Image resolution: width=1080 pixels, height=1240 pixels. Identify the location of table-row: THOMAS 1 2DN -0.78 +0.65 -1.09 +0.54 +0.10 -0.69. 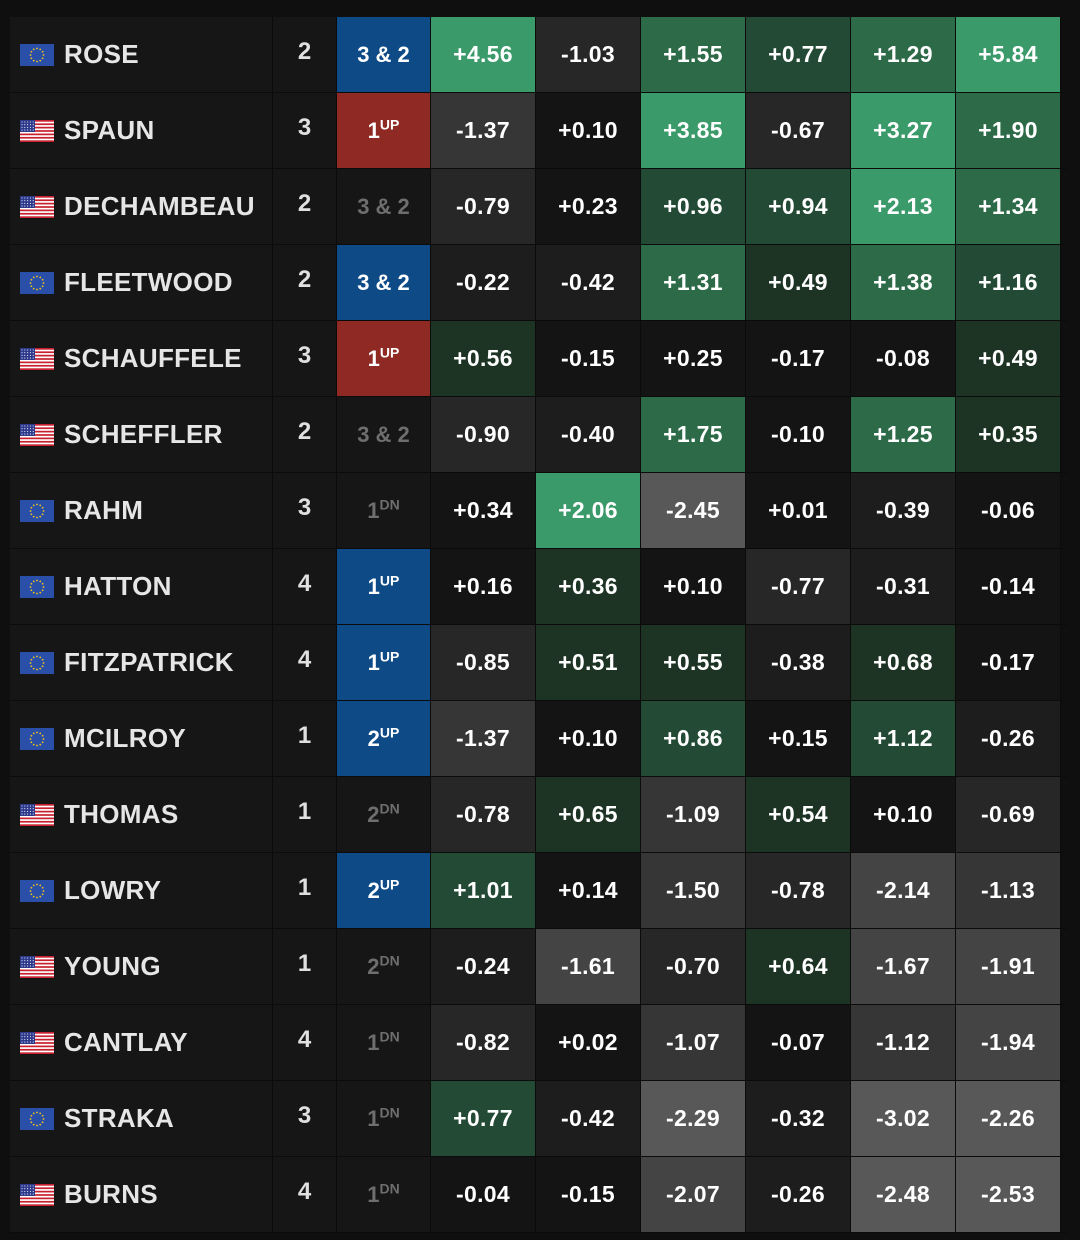
(539, 815).